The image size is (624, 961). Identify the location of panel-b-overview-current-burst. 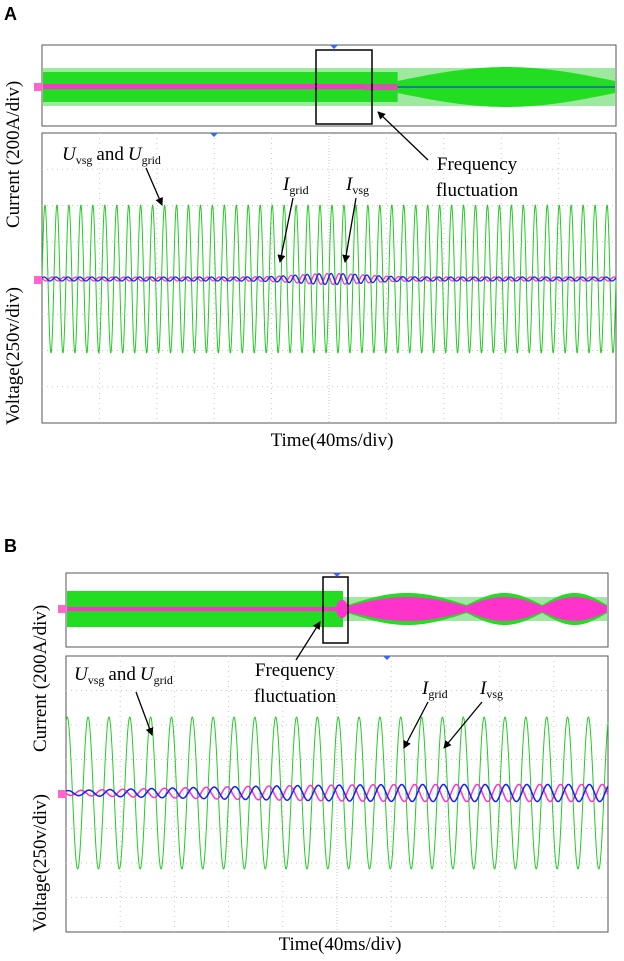
(342, 609).